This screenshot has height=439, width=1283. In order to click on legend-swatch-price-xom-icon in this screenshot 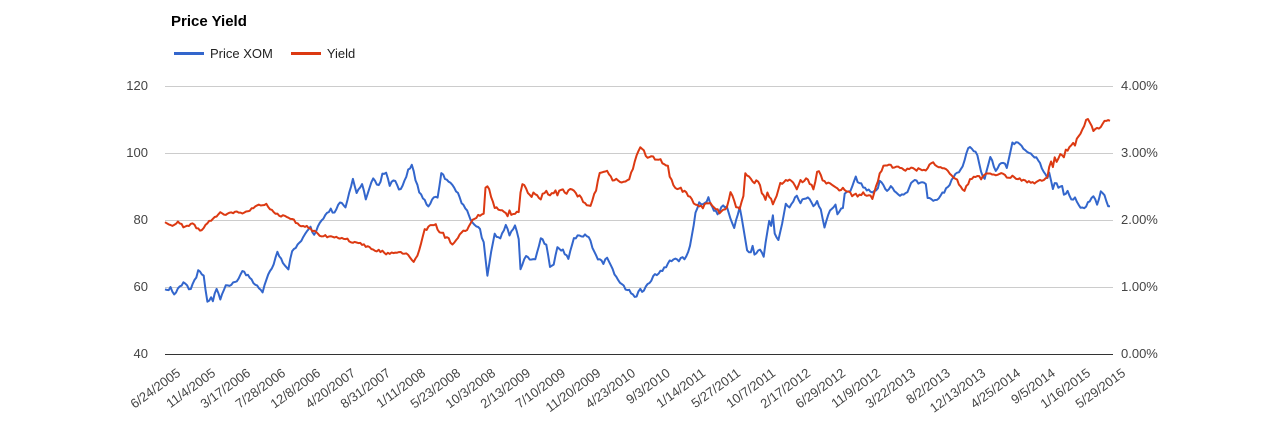, I will do `click(189, 53)`.